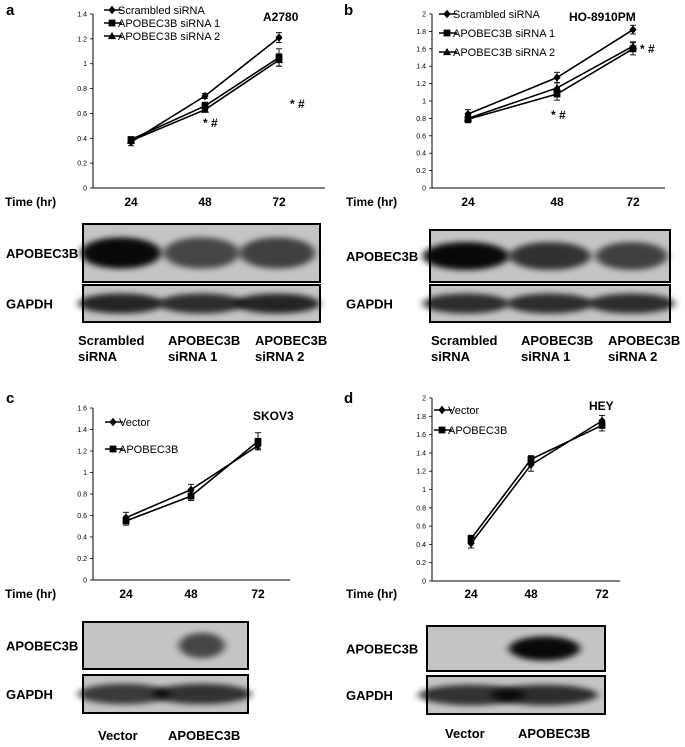 This screenshot has width=685, height=747. Describe the element at coordinates (504, 34) in the screenshot. I see `legend-label: APOBEC3B siRNA 1` at that location.